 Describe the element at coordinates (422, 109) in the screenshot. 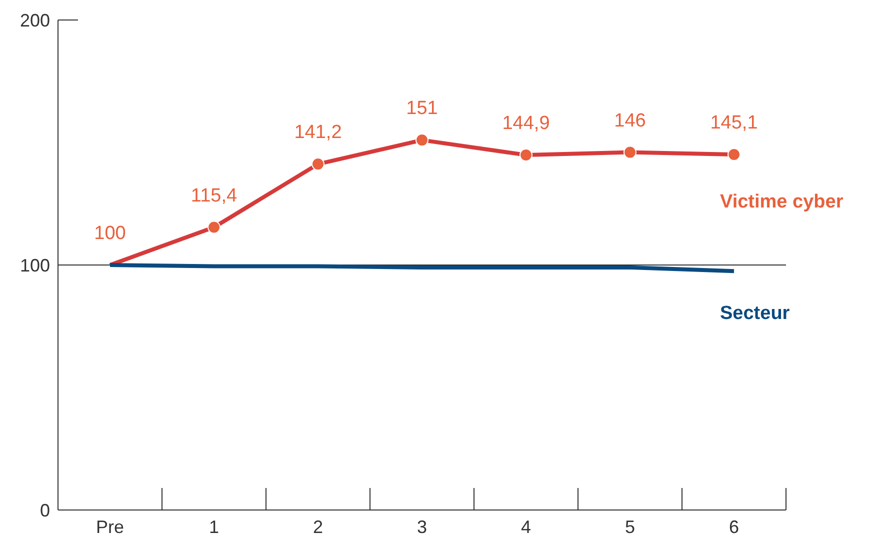

I see `data-label: 151` at that location.